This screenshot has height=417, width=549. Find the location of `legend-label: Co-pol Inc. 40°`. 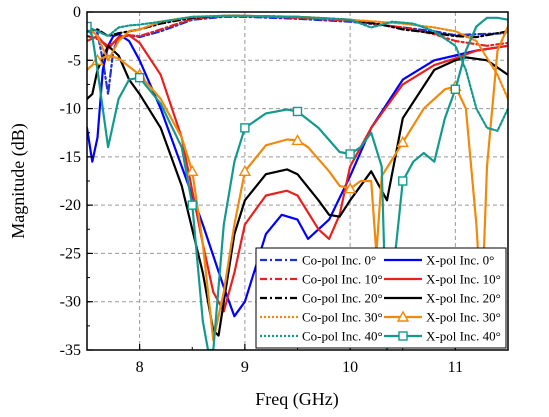

legend-label: Co-pol Inc. 40° is located at coordinates (342, 336).